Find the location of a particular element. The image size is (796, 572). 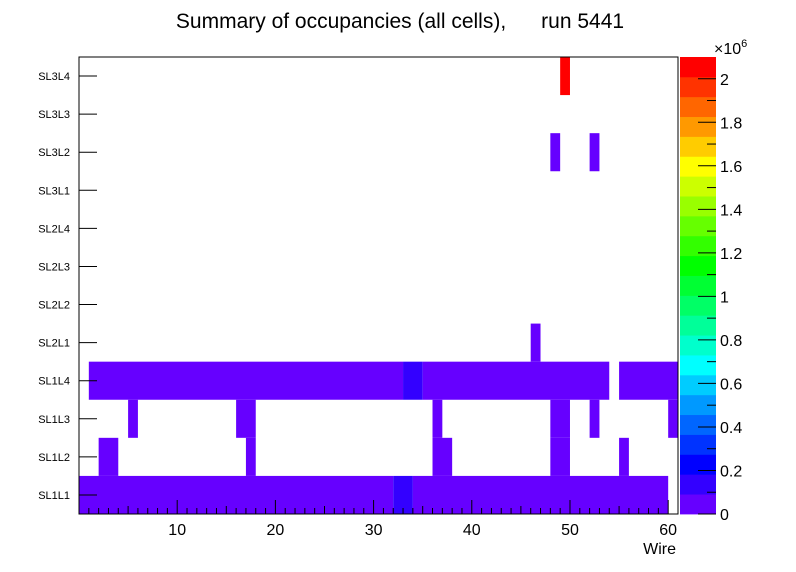

z-tick-label: 1.2 is located at coordinates (731, 254).